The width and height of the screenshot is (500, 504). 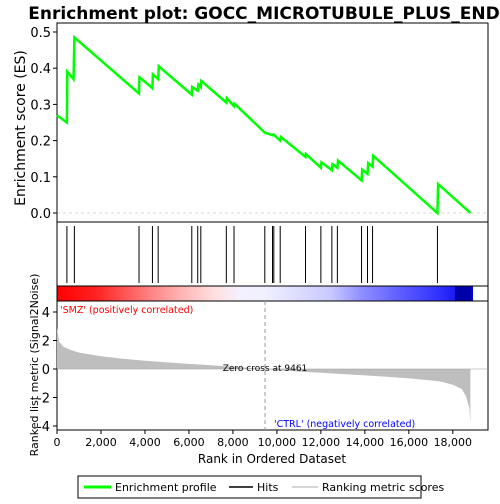 What do you see at coordinates (40, 105) in the screenshot?
I see `es-ytick-label: 0.3` at bounding box center [40, 105].